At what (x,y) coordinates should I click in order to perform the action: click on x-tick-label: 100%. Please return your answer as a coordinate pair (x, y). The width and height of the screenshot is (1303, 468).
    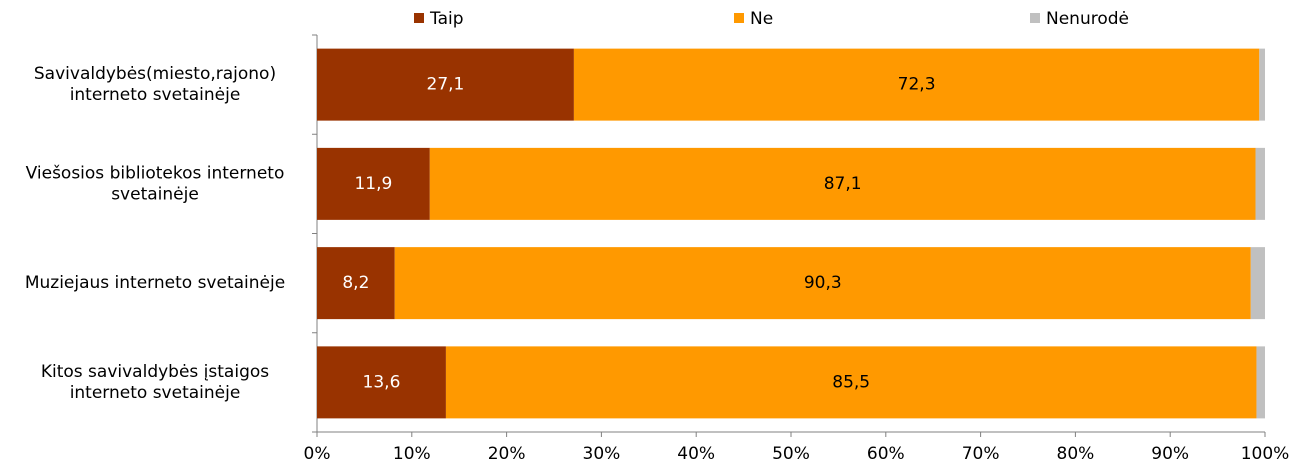
    Looking at the image, I should click on (1265, 454).